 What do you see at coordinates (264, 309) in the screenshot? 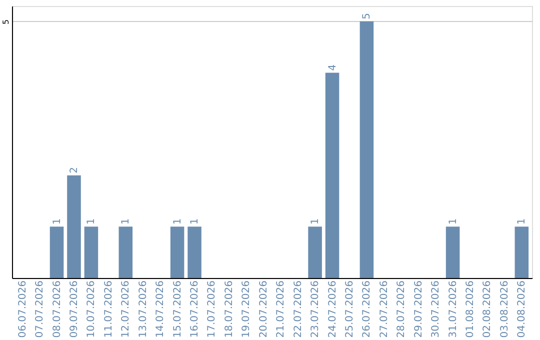
I see `x-tick-label: 20.07.2026` at bounding box center [264, 309].